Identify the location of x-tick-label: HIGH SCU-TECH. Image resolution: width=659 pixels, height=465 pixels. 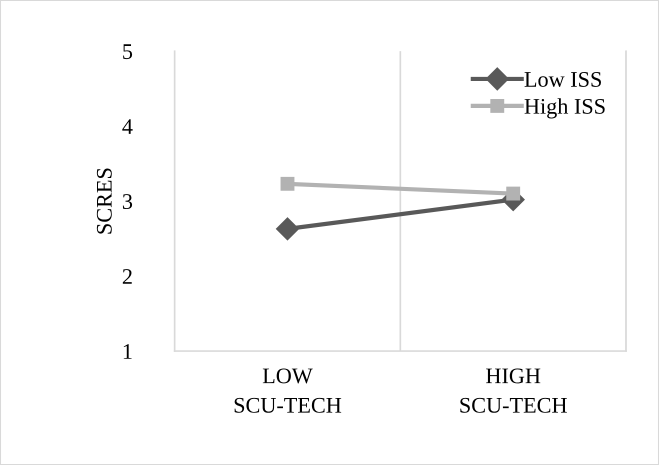
(513, 390).